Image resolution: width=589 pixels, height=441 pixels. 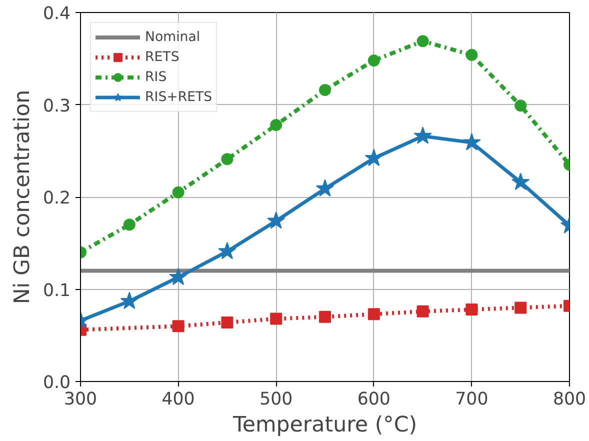 What do you see at coordinates (56, 106) in the screenshot?
I see `y-tick-label: 0.3` at bounding box center [56, 106].